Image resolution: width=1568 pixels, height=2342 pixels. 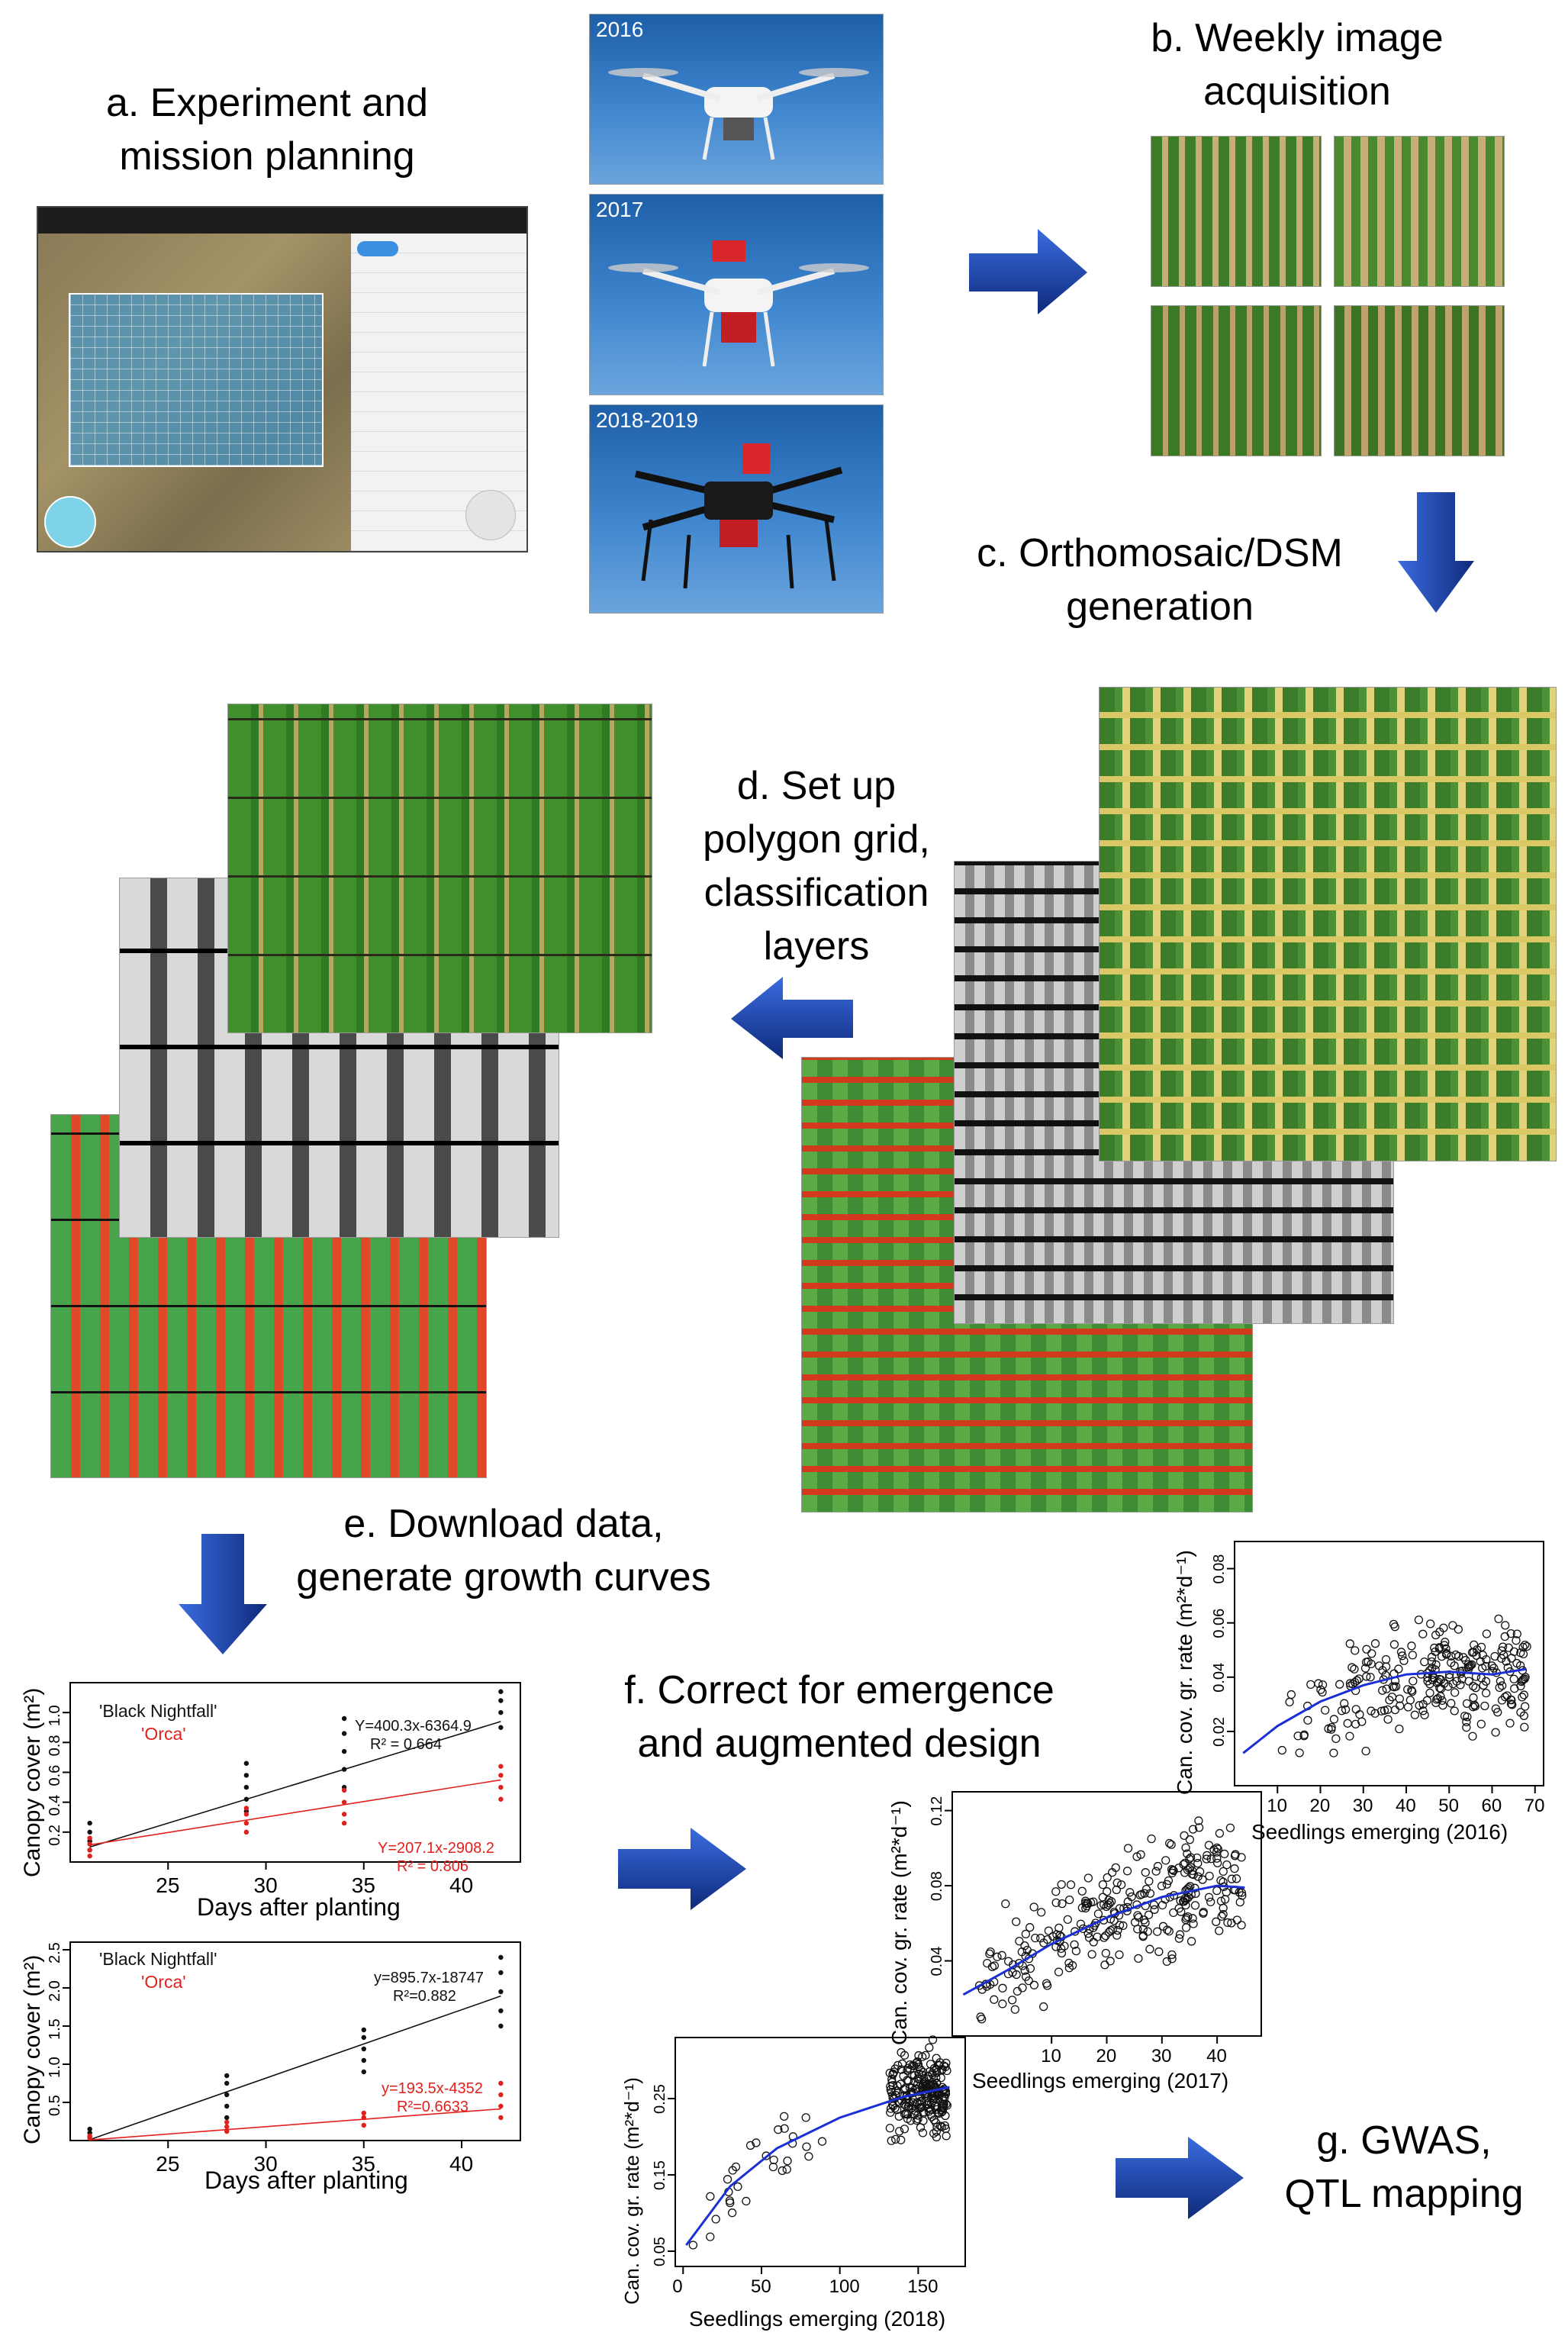 I want to click on y-tick-label: 0.6, so click(x=55, y=1775).